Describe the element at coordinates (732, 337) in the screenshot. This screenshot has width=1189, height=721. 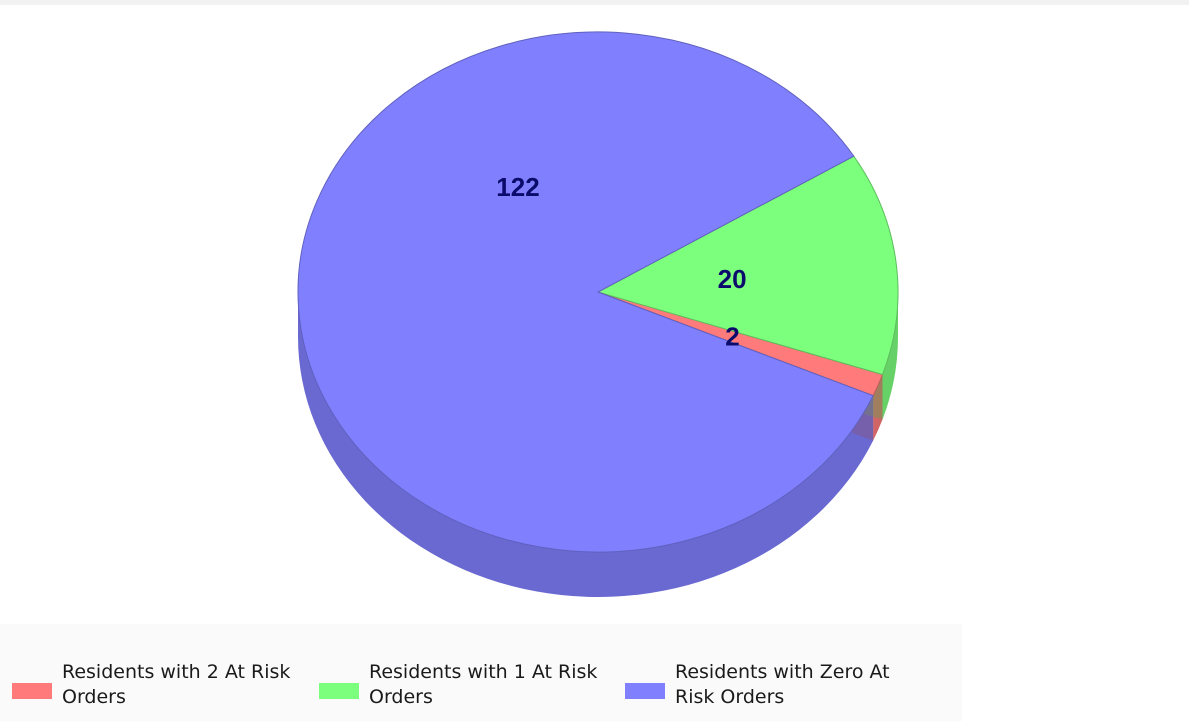
I see `data-label-0: 2` at that location.